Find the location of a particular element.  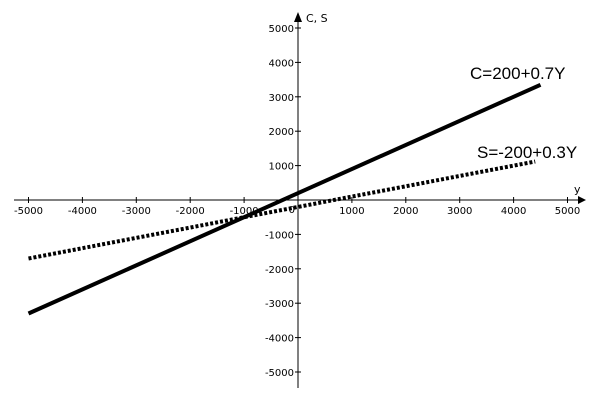

x-tick-label: 4000 is located at coordinates (513, 211).